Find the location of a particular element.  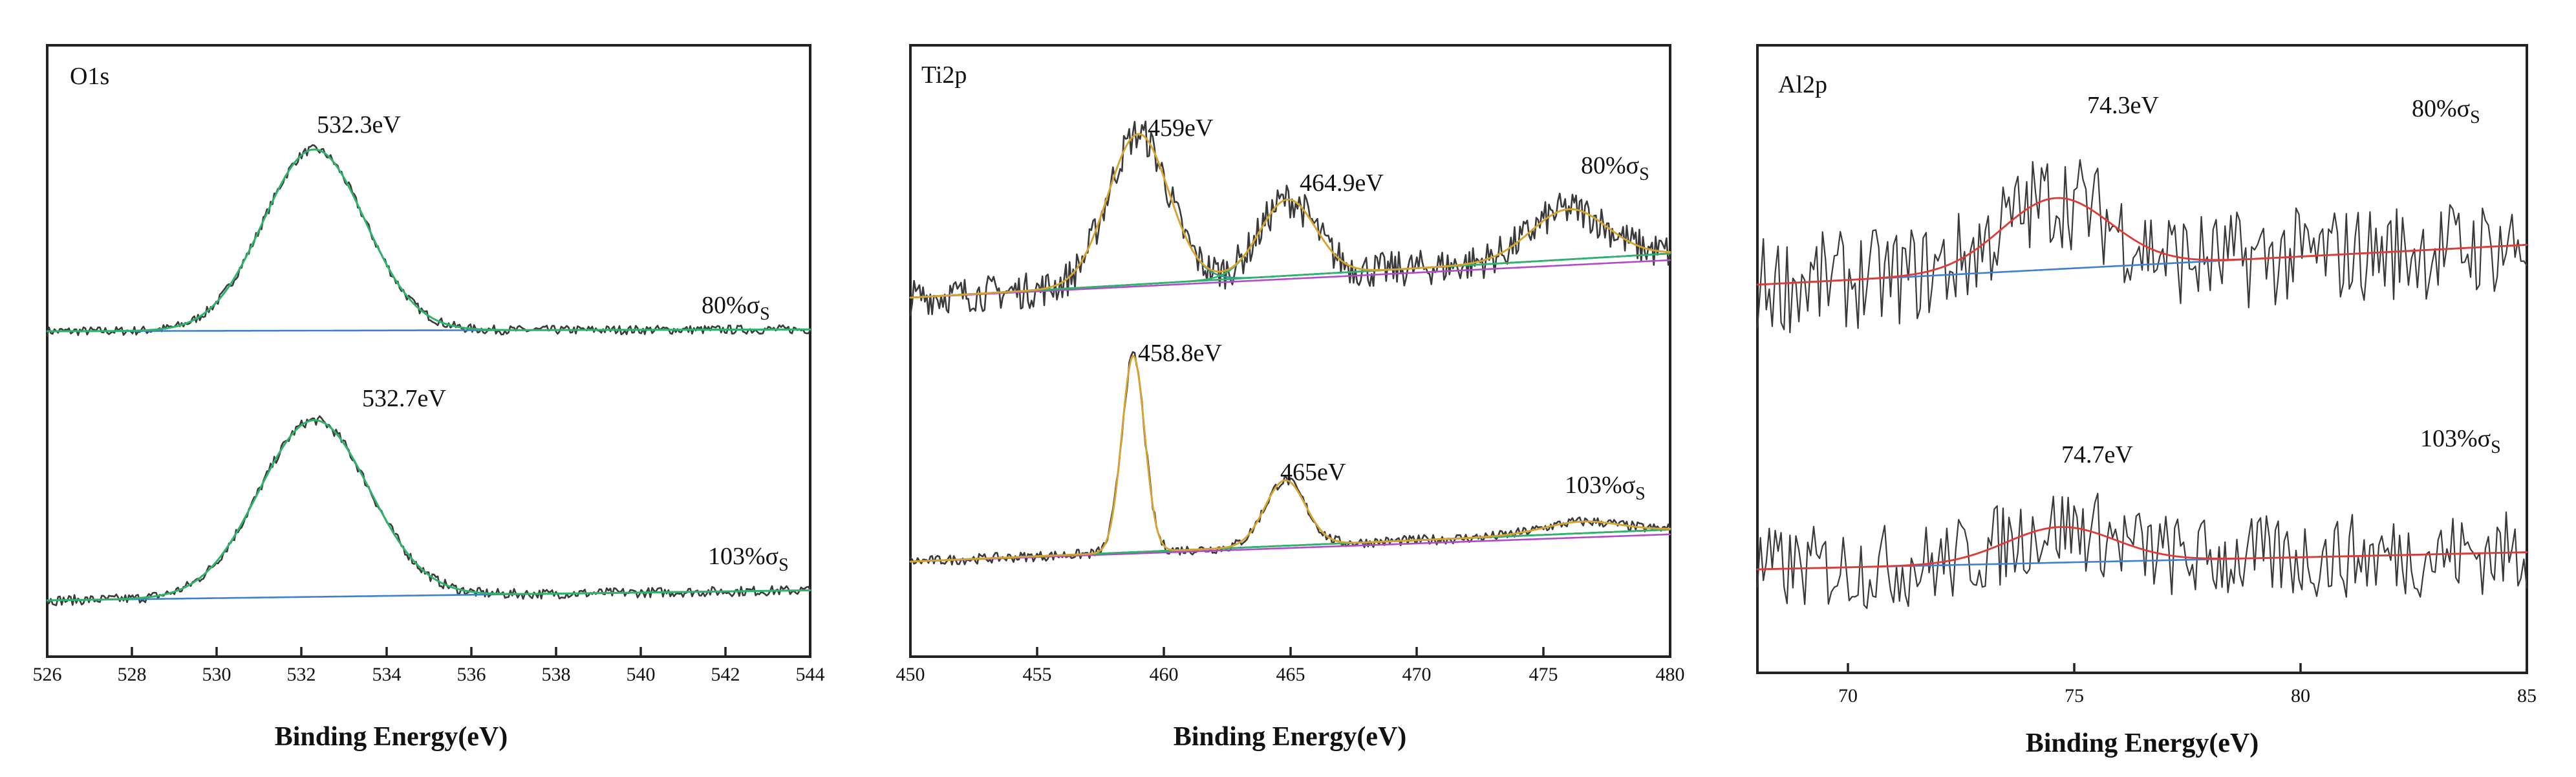

tick-label-o1s-528: 528 is located at coordinates (132, 674).